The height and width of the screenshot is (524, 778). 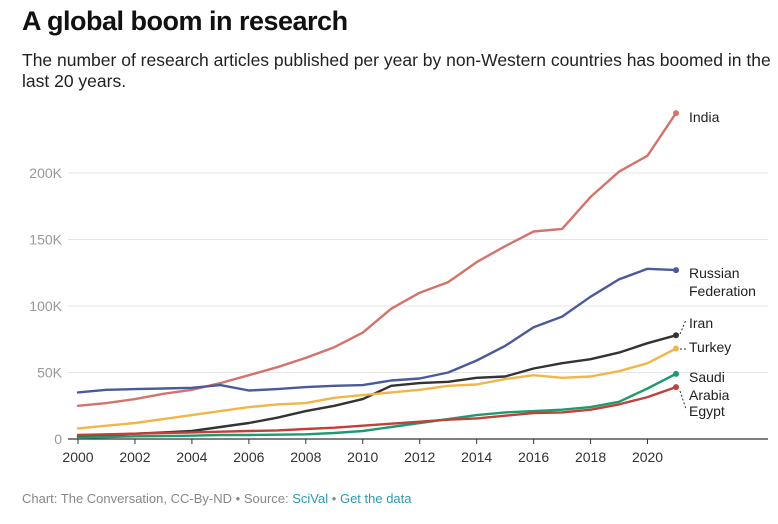 What do you see at coordinates (701, 323) in the screenshot?
I see `series-label-iran: Iran` at bounding box center [701, 323].